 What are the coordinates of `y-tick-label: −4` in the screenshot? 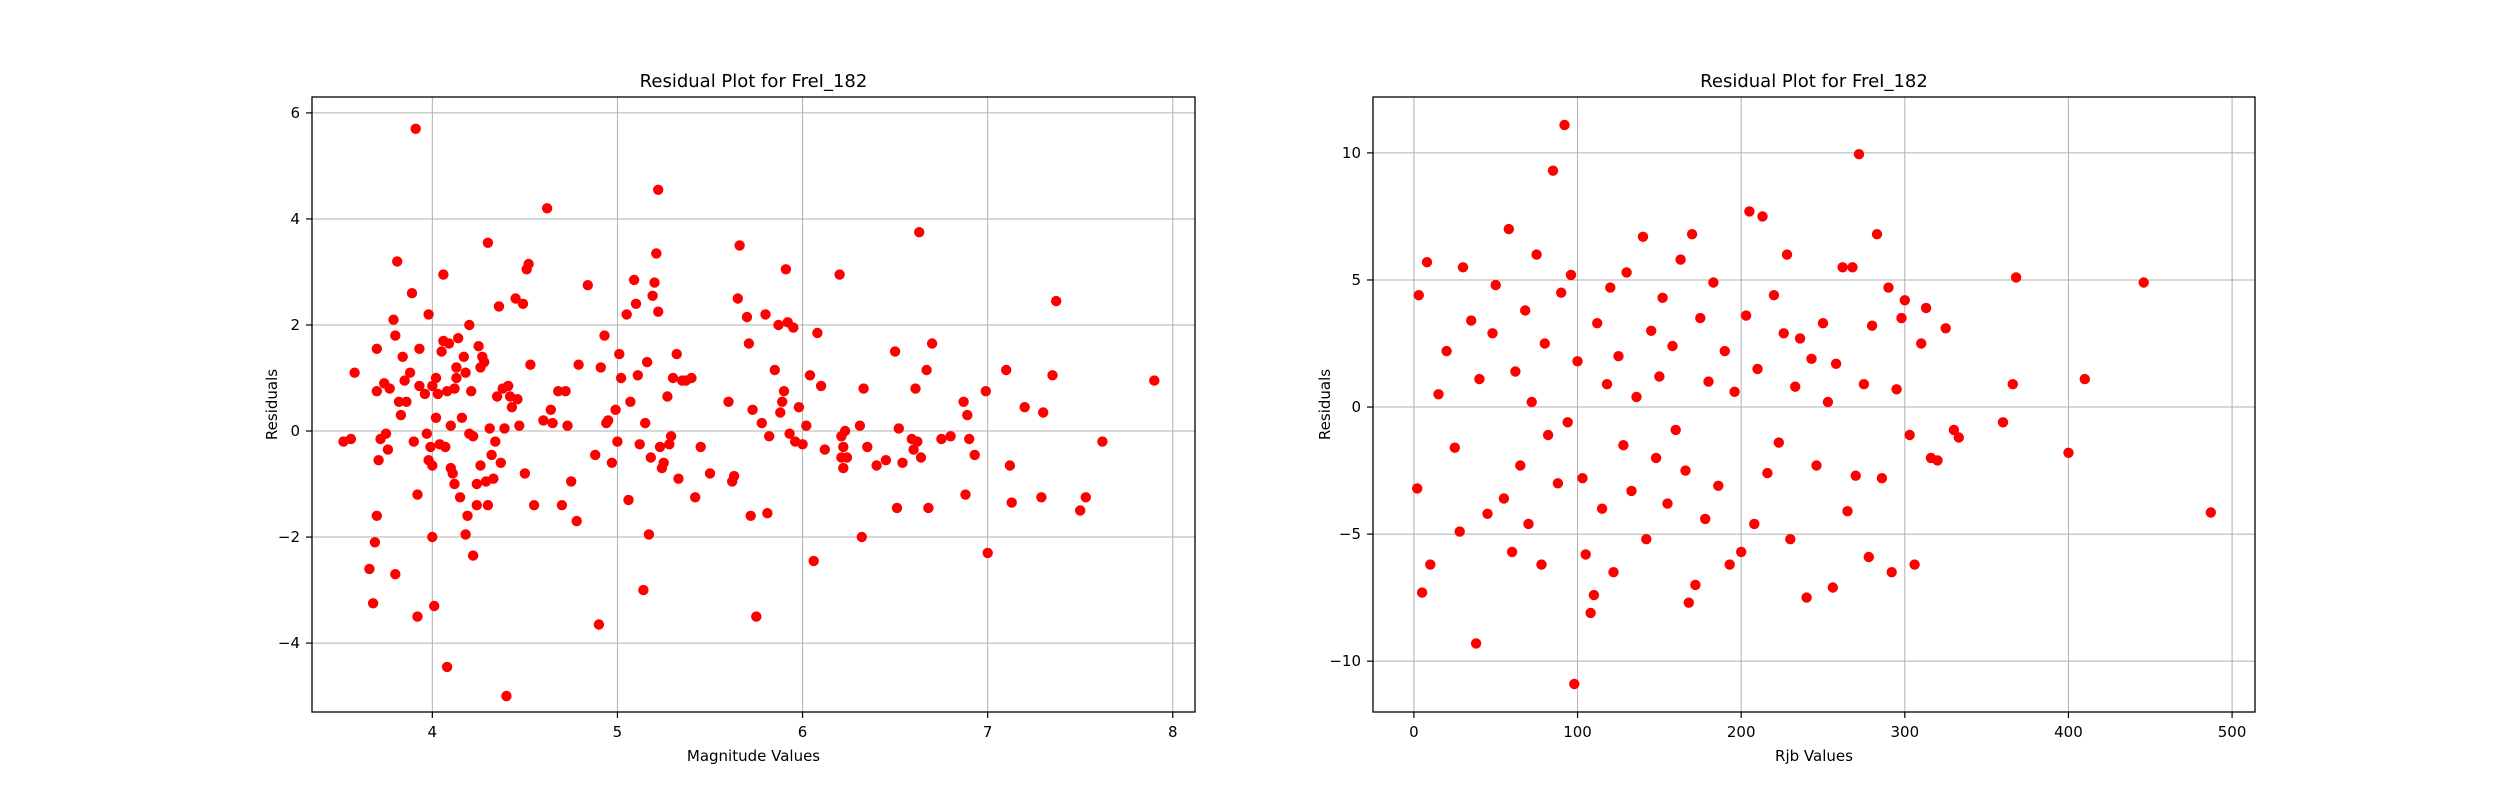 It's located at (289, 643).